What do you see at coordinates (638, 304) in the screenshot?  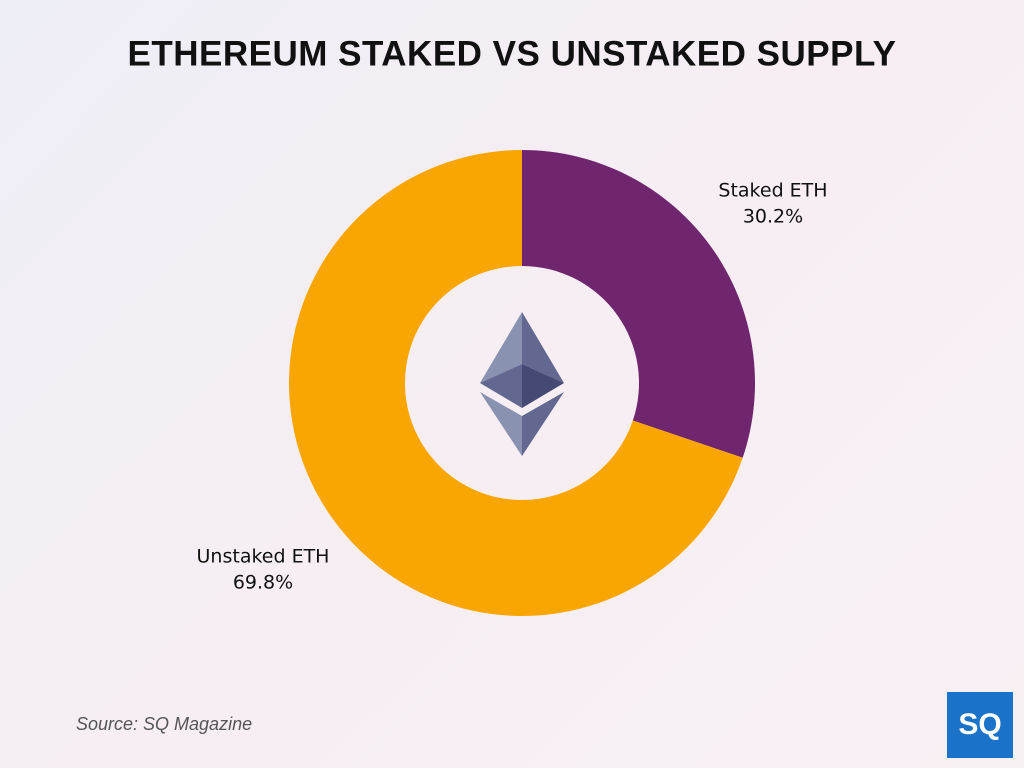 I see `slice` at bounding box center [638, 304].